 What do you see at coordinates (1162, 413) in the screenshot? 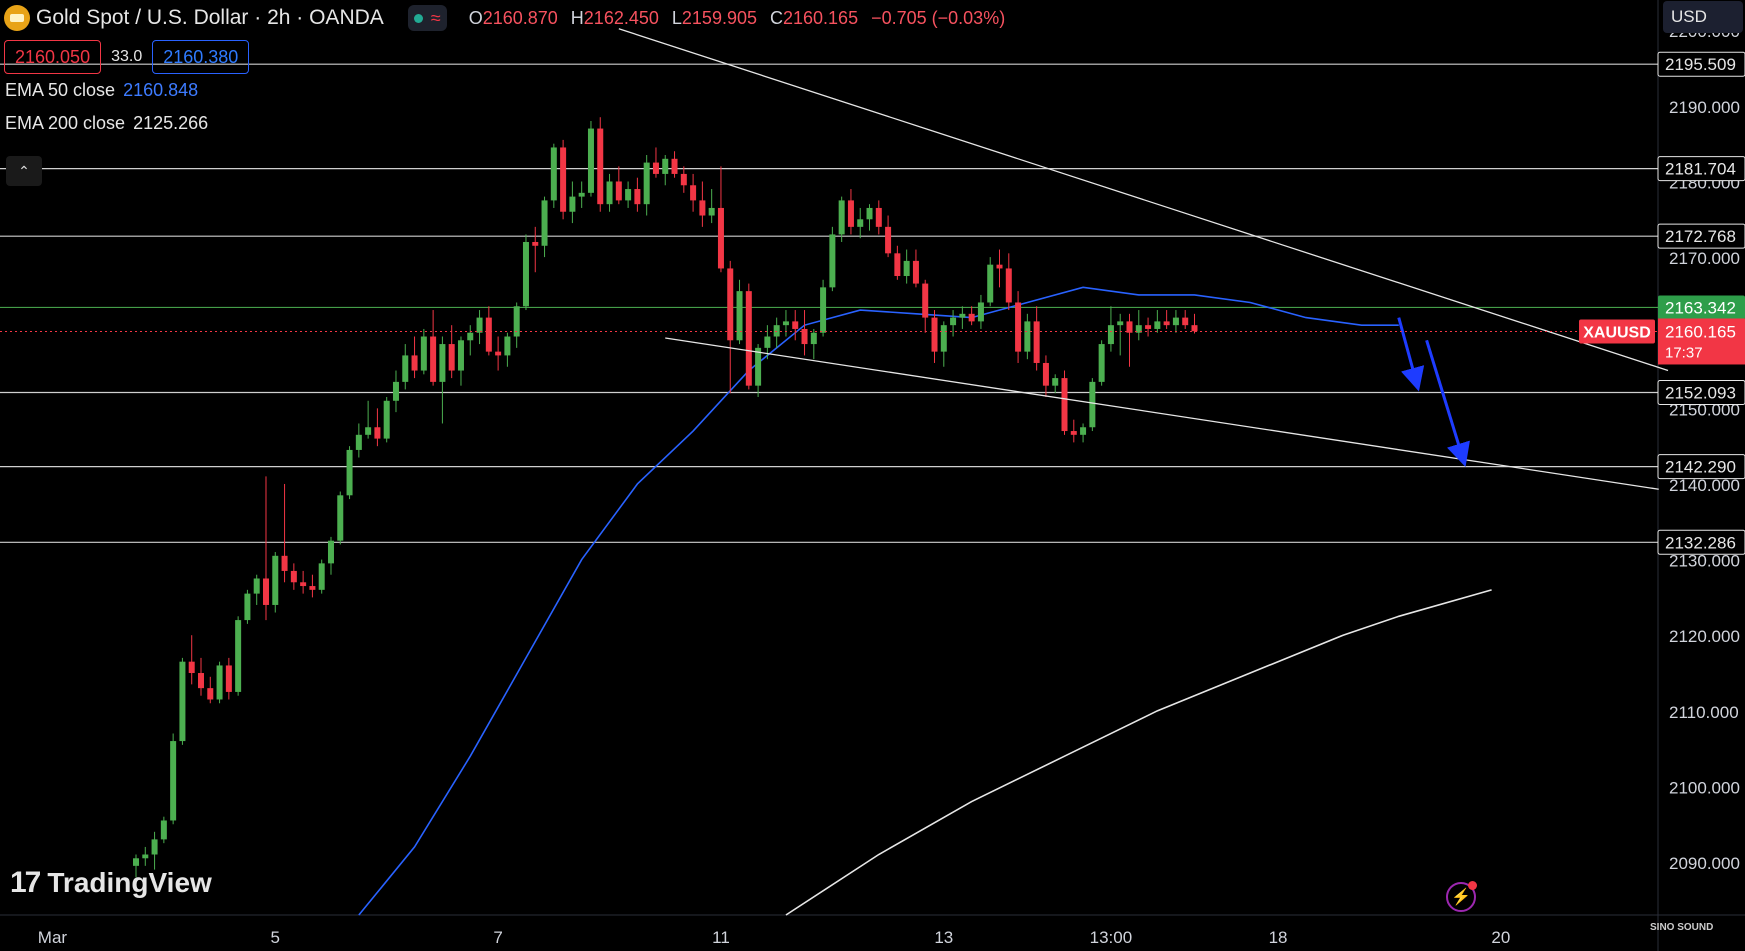
I see `trendline` at bounding box center [1162, 413].